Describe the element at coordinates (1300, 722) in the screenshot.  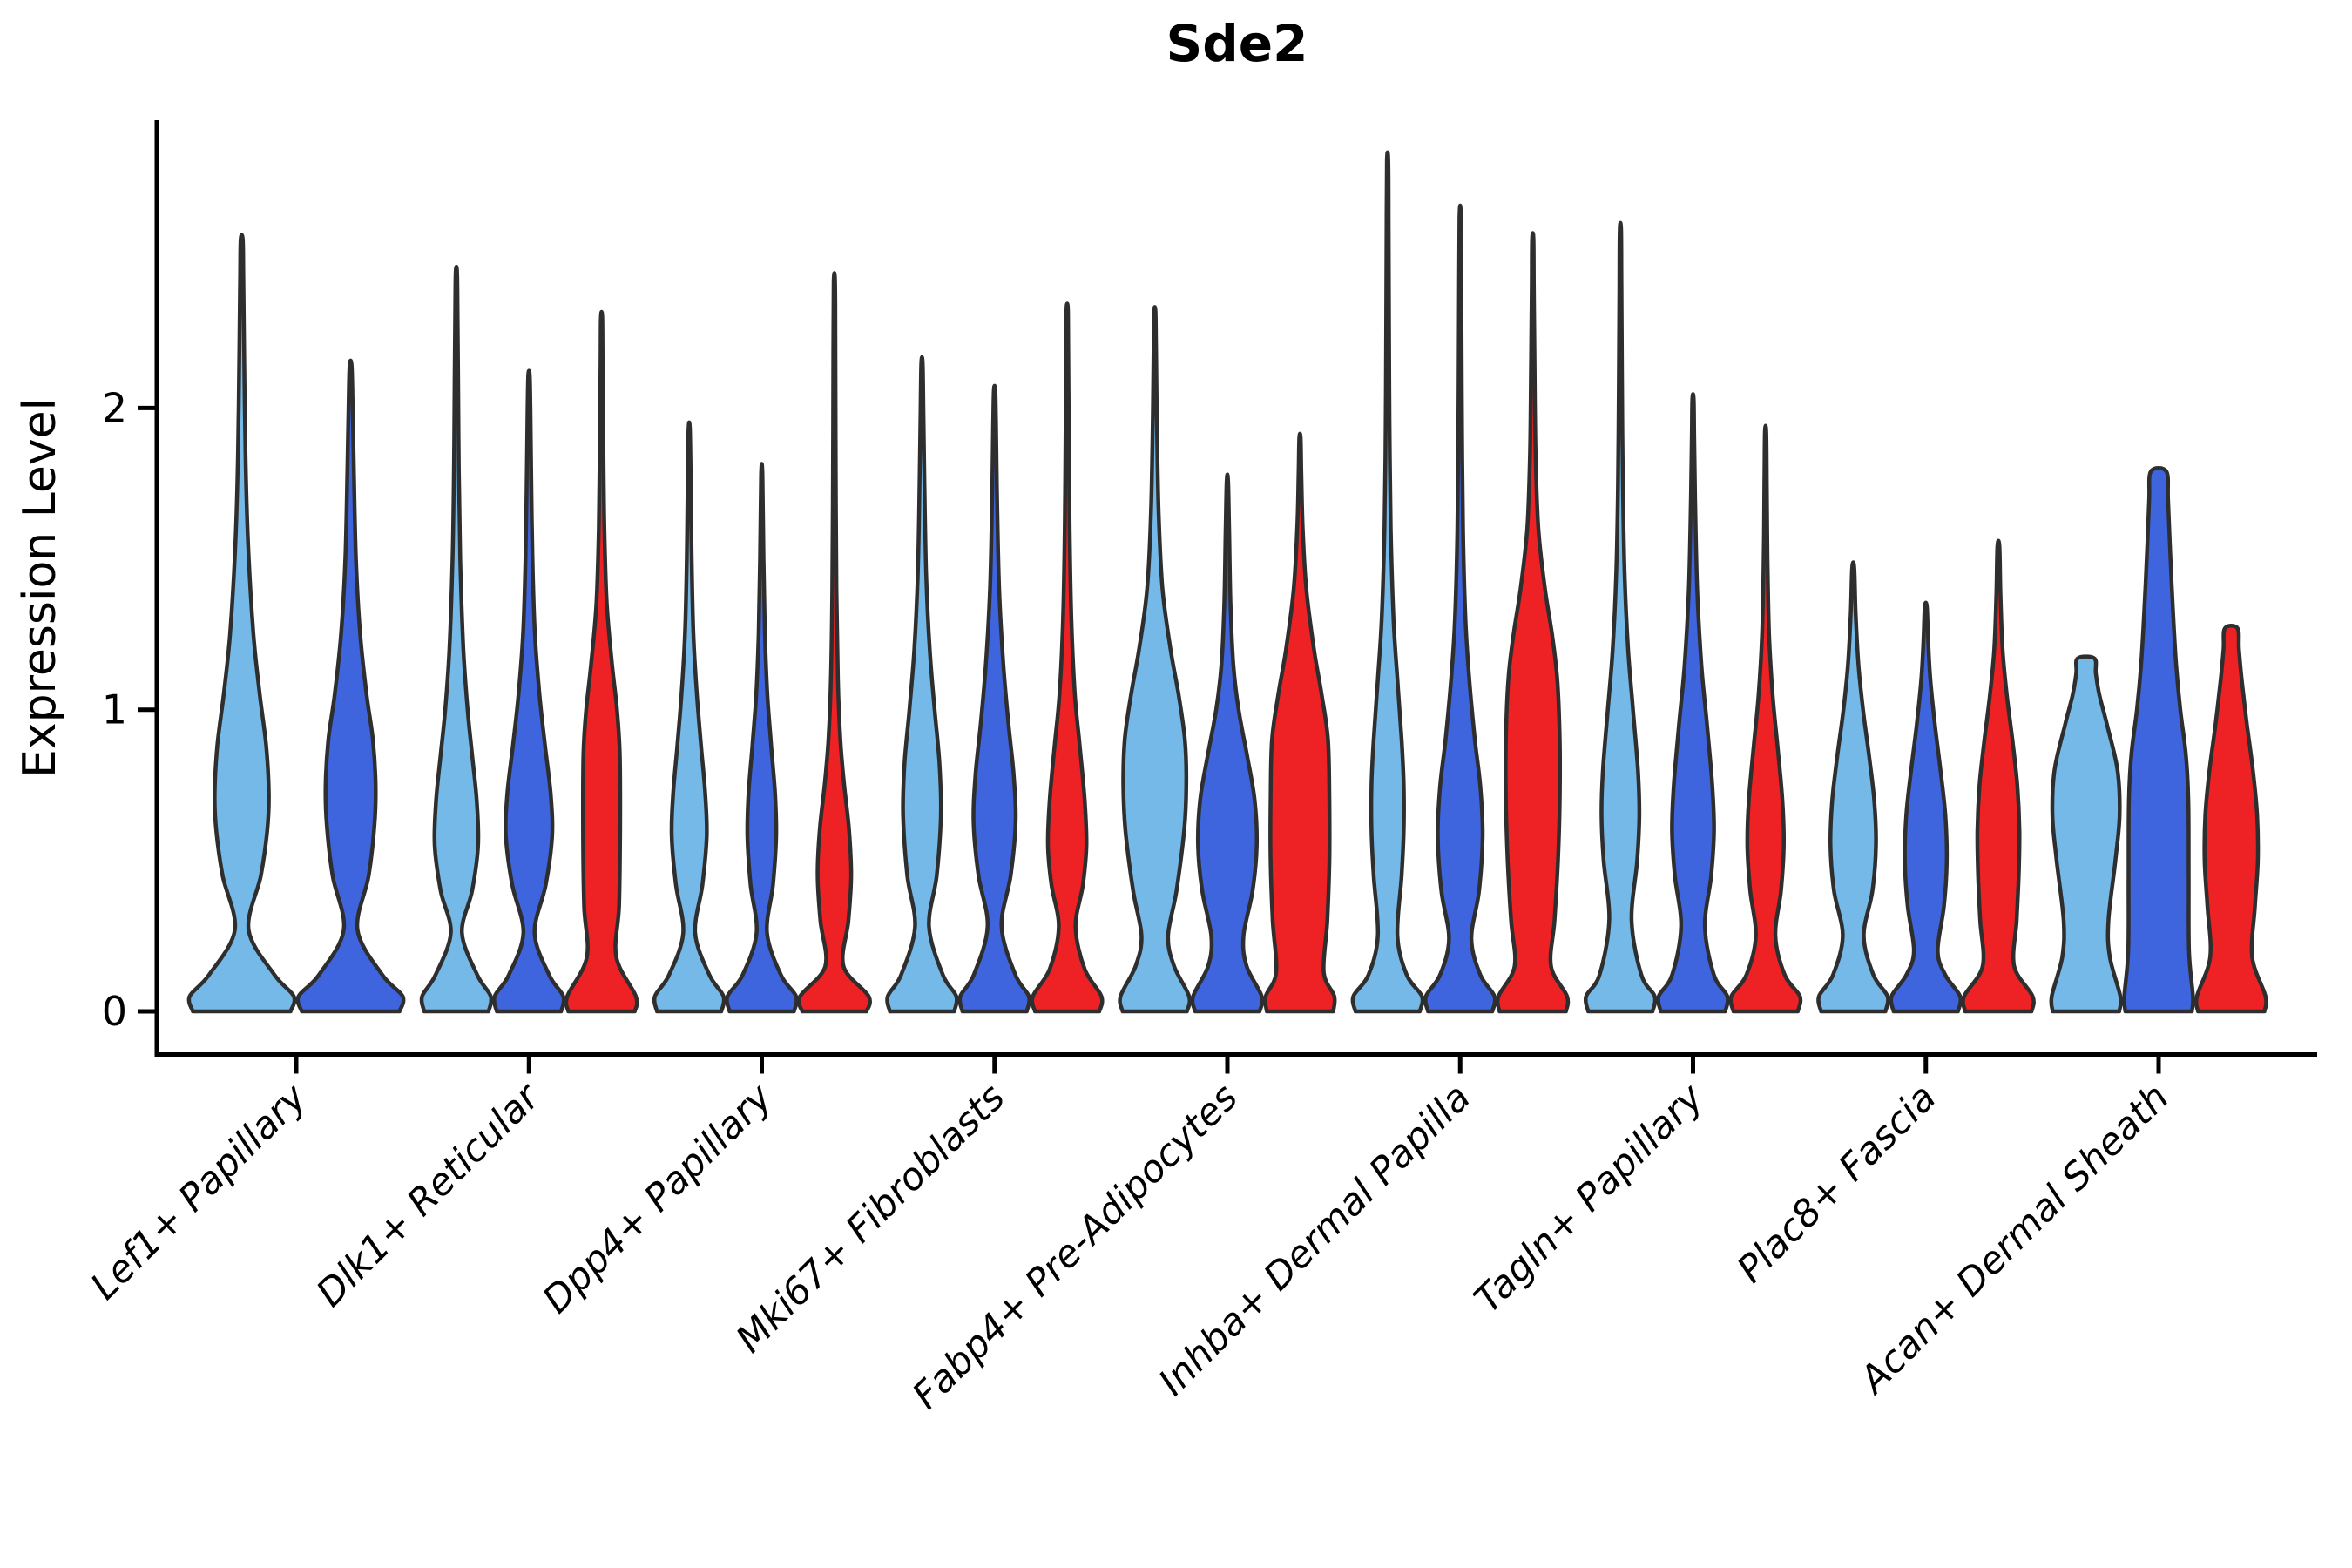
I see `violin-4-red` at that location.